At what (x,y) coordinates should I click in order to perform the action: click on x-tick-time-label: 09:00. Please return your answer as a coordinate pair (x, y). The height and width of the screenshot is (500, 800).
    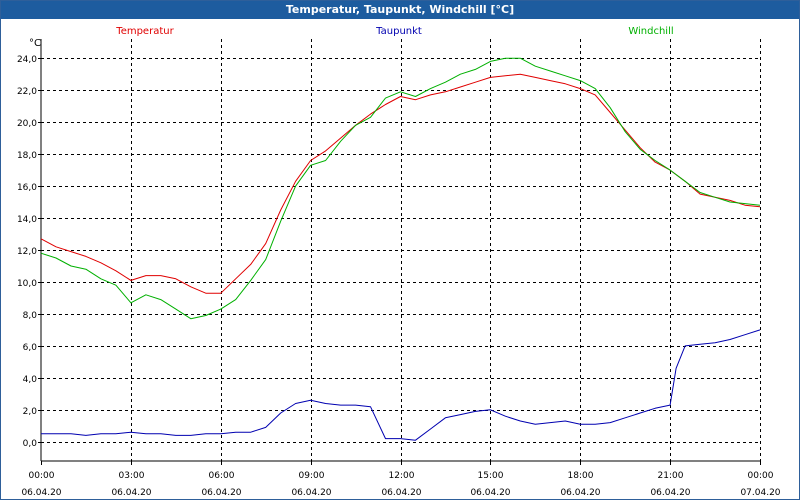
    Looking at the image, I should click on (312, 476).